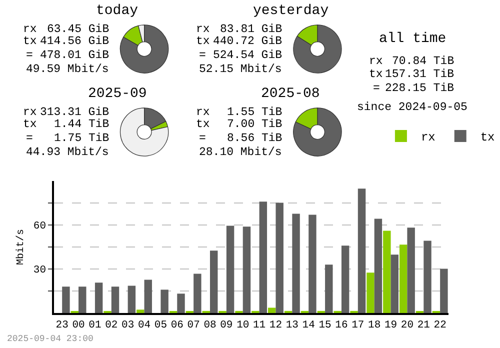 The width and height of the screenshot is (500, 348). I want to click on text: 63.45 GiB, so click(78, 29).